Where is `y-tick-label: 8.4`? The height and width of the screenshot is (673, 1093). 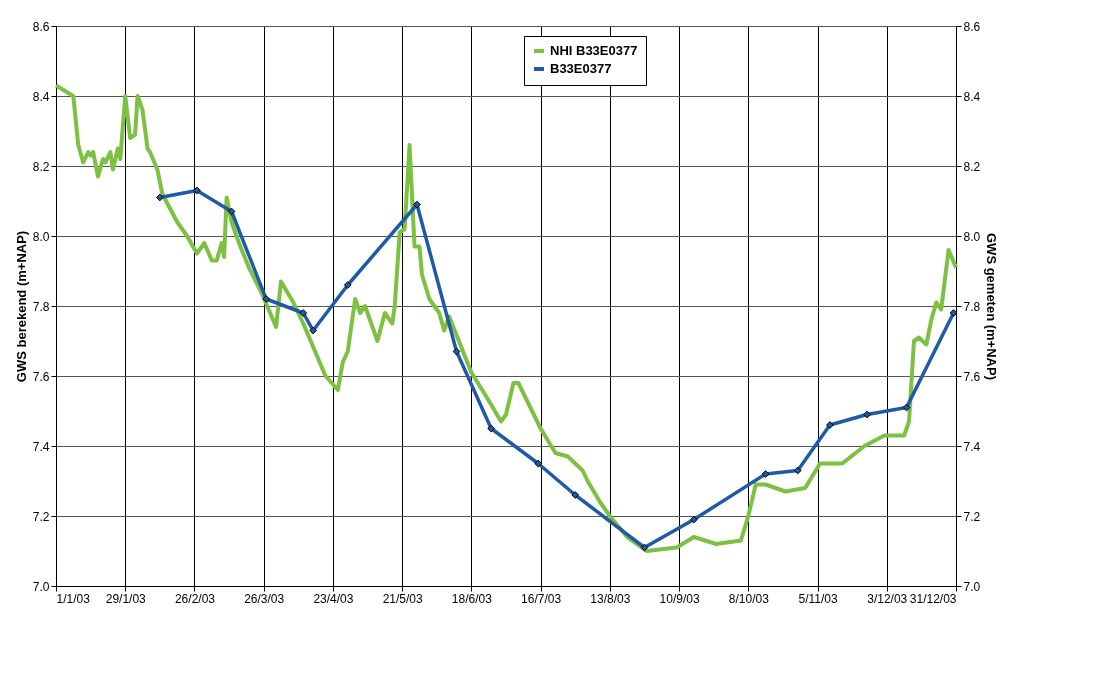 y-tick-label: 8.4 is located at coordinates (41, 96).